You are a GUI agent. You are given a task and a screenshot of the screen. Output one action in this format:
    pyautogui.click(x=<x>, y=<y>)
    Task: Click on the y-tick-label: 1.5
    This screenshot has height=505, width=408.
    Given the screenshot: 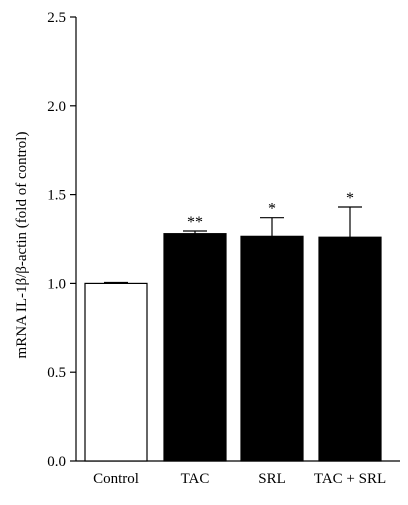 What is the action you would take?
    pyautogui.click(x=56, y=196)
    